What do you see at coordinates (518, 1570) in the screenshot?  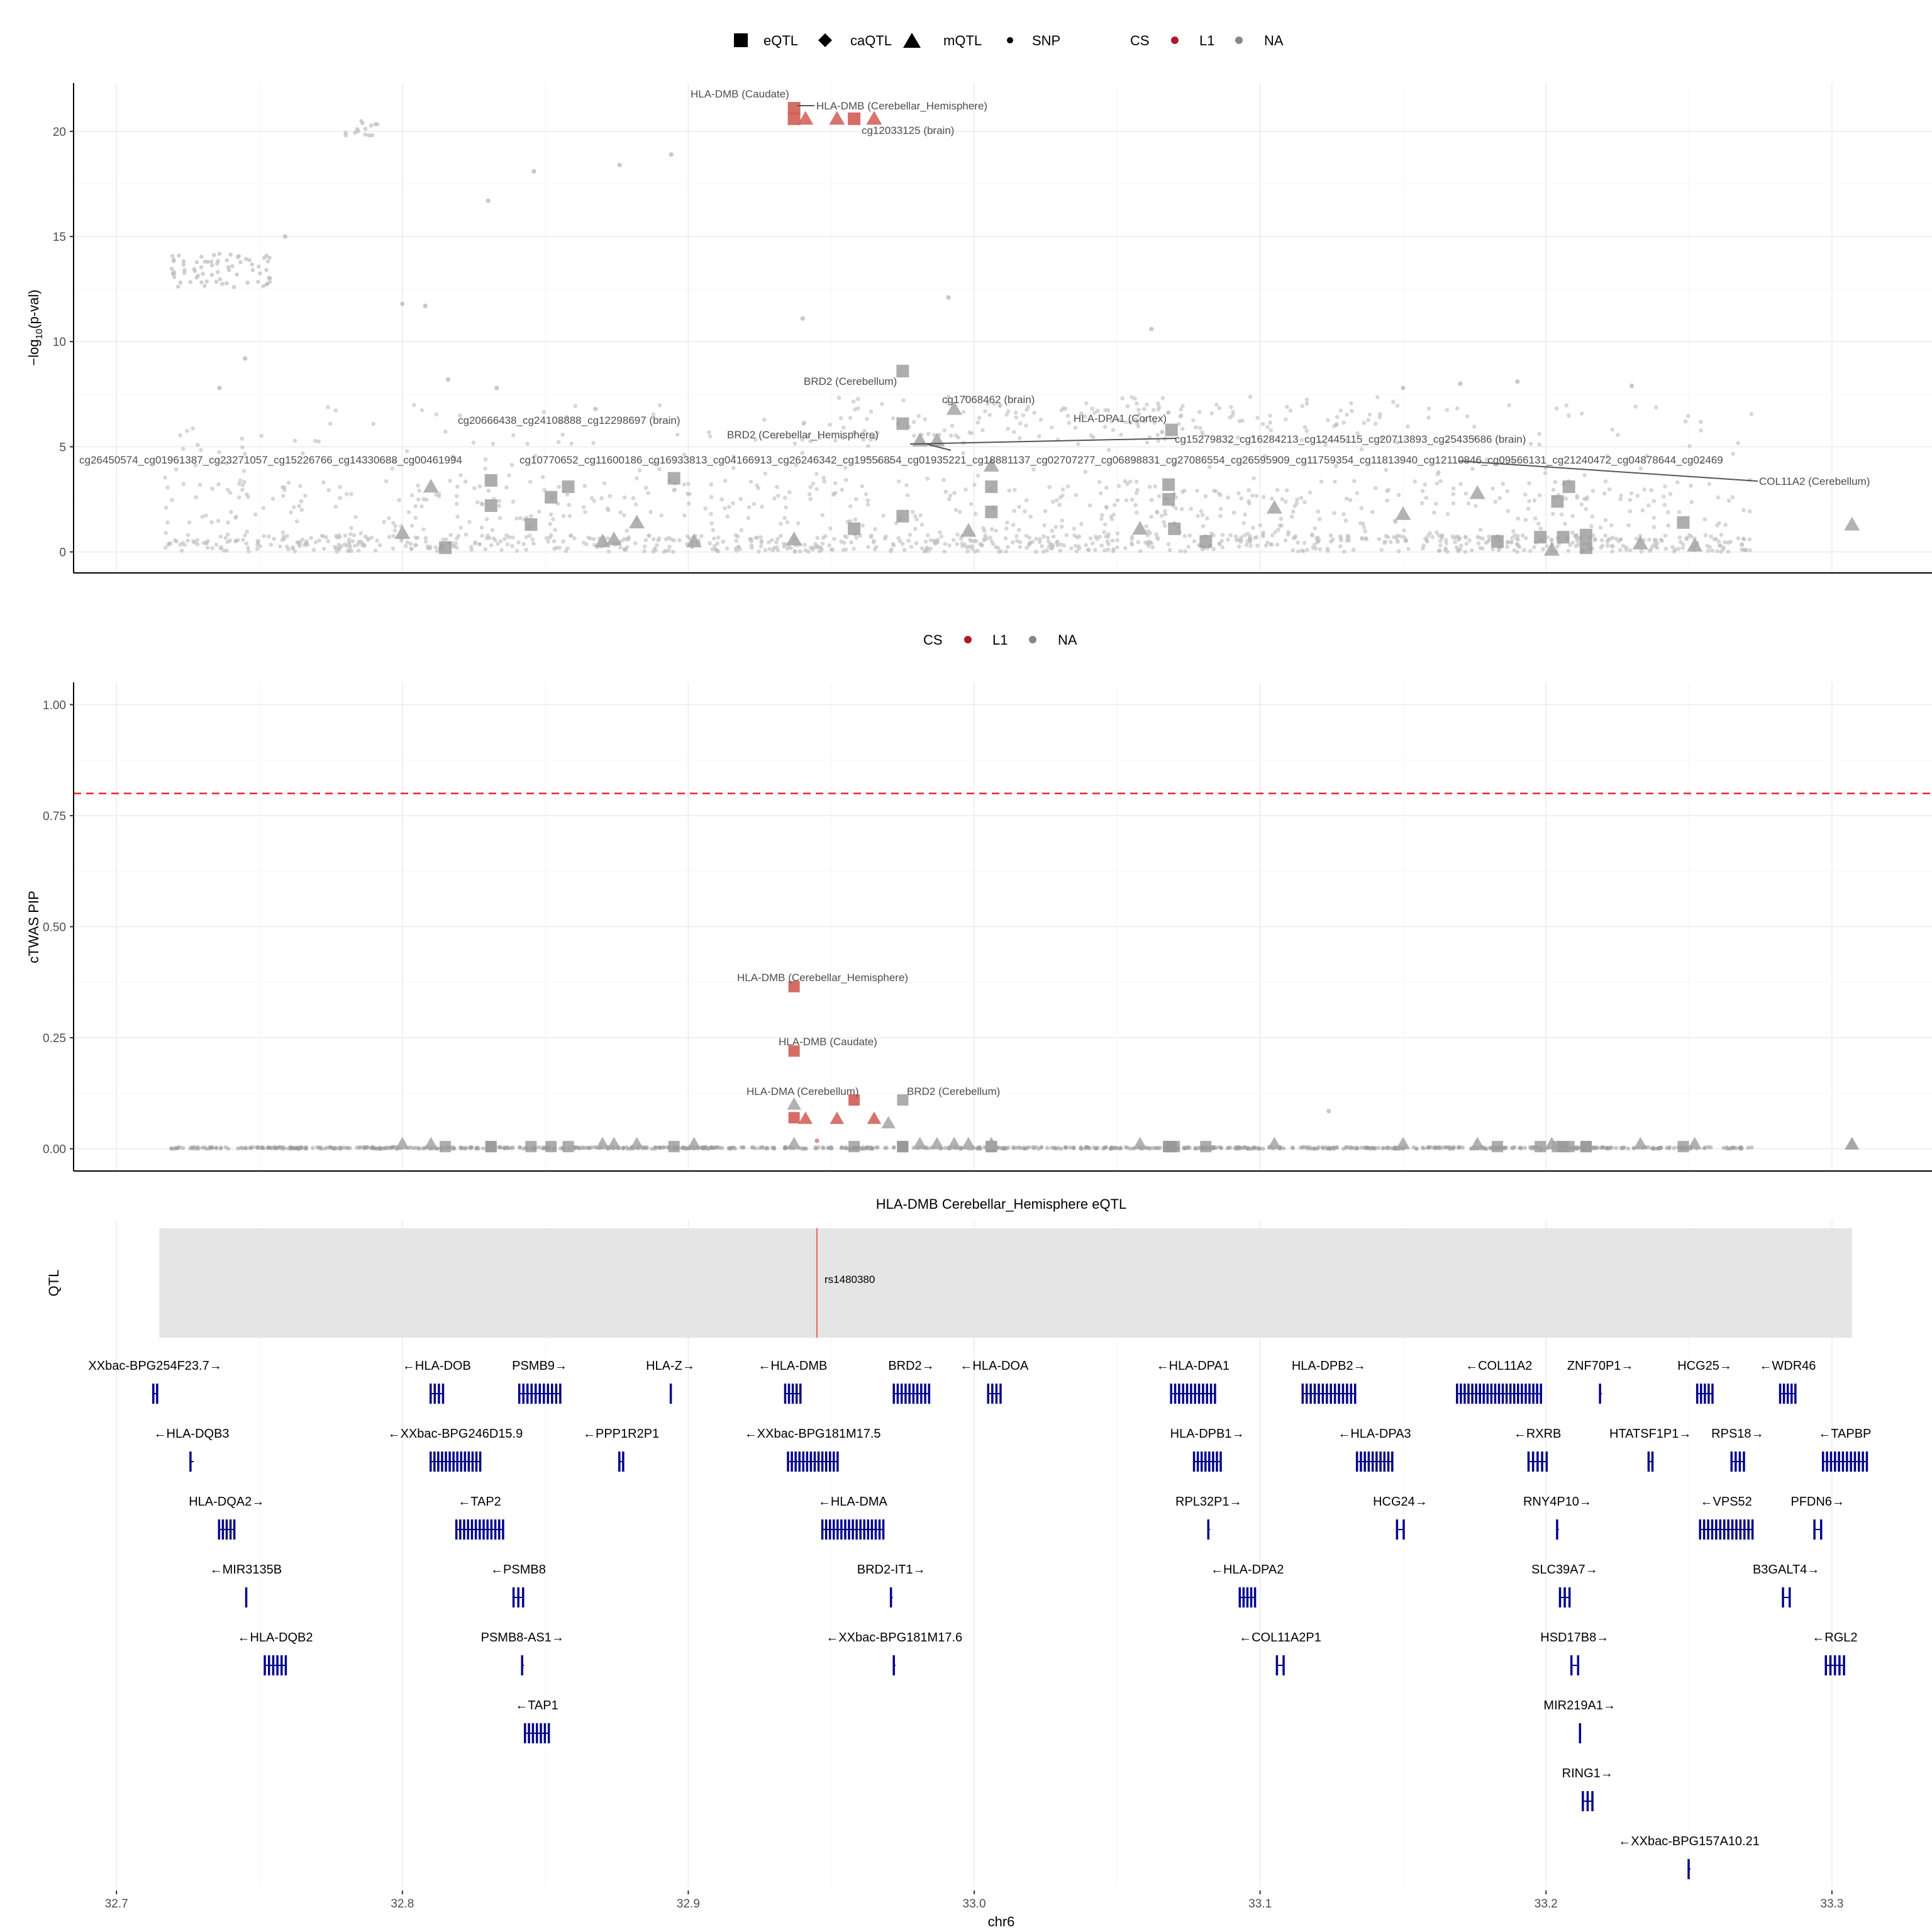 I see `gene-label: ←PSMB8` at bounding box center [518, 1570].